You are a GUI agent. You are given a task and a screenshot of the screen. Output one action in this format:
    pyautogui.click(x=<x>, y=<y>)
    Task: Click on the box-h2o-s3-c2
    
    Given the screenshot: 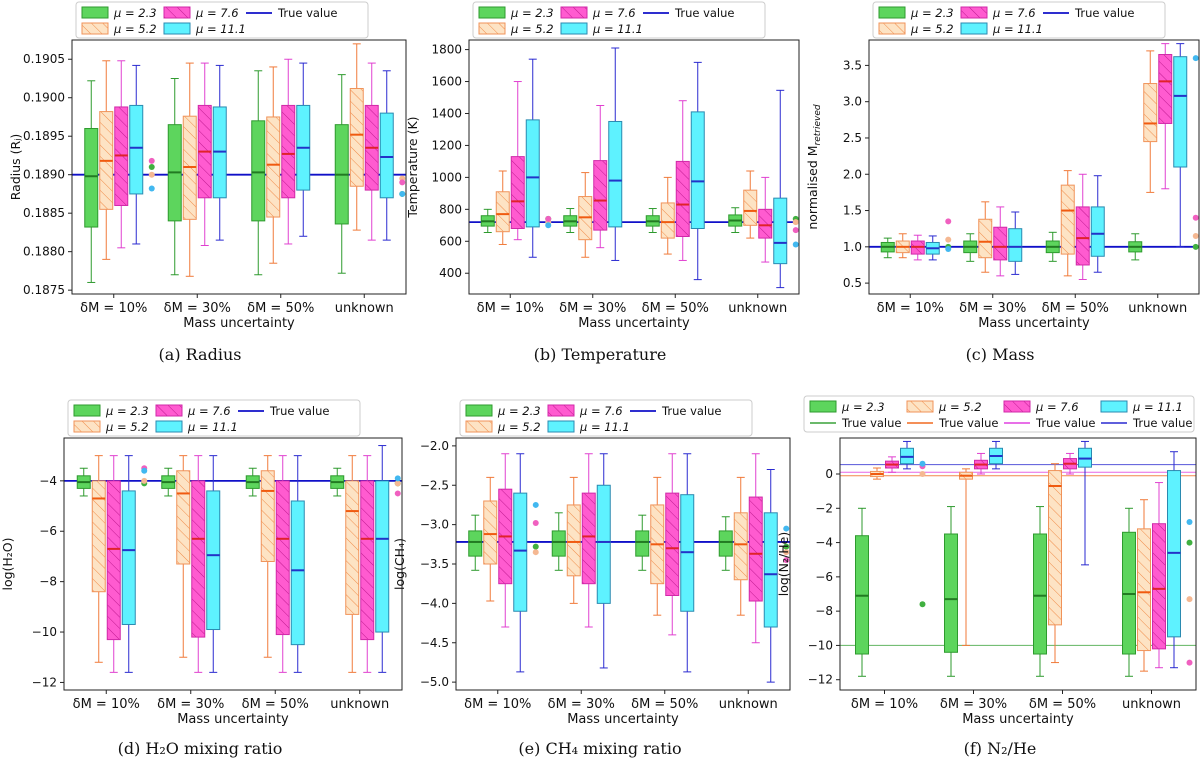 What is the action you would take?
    pyautogui.click(x=297, y=564)
    